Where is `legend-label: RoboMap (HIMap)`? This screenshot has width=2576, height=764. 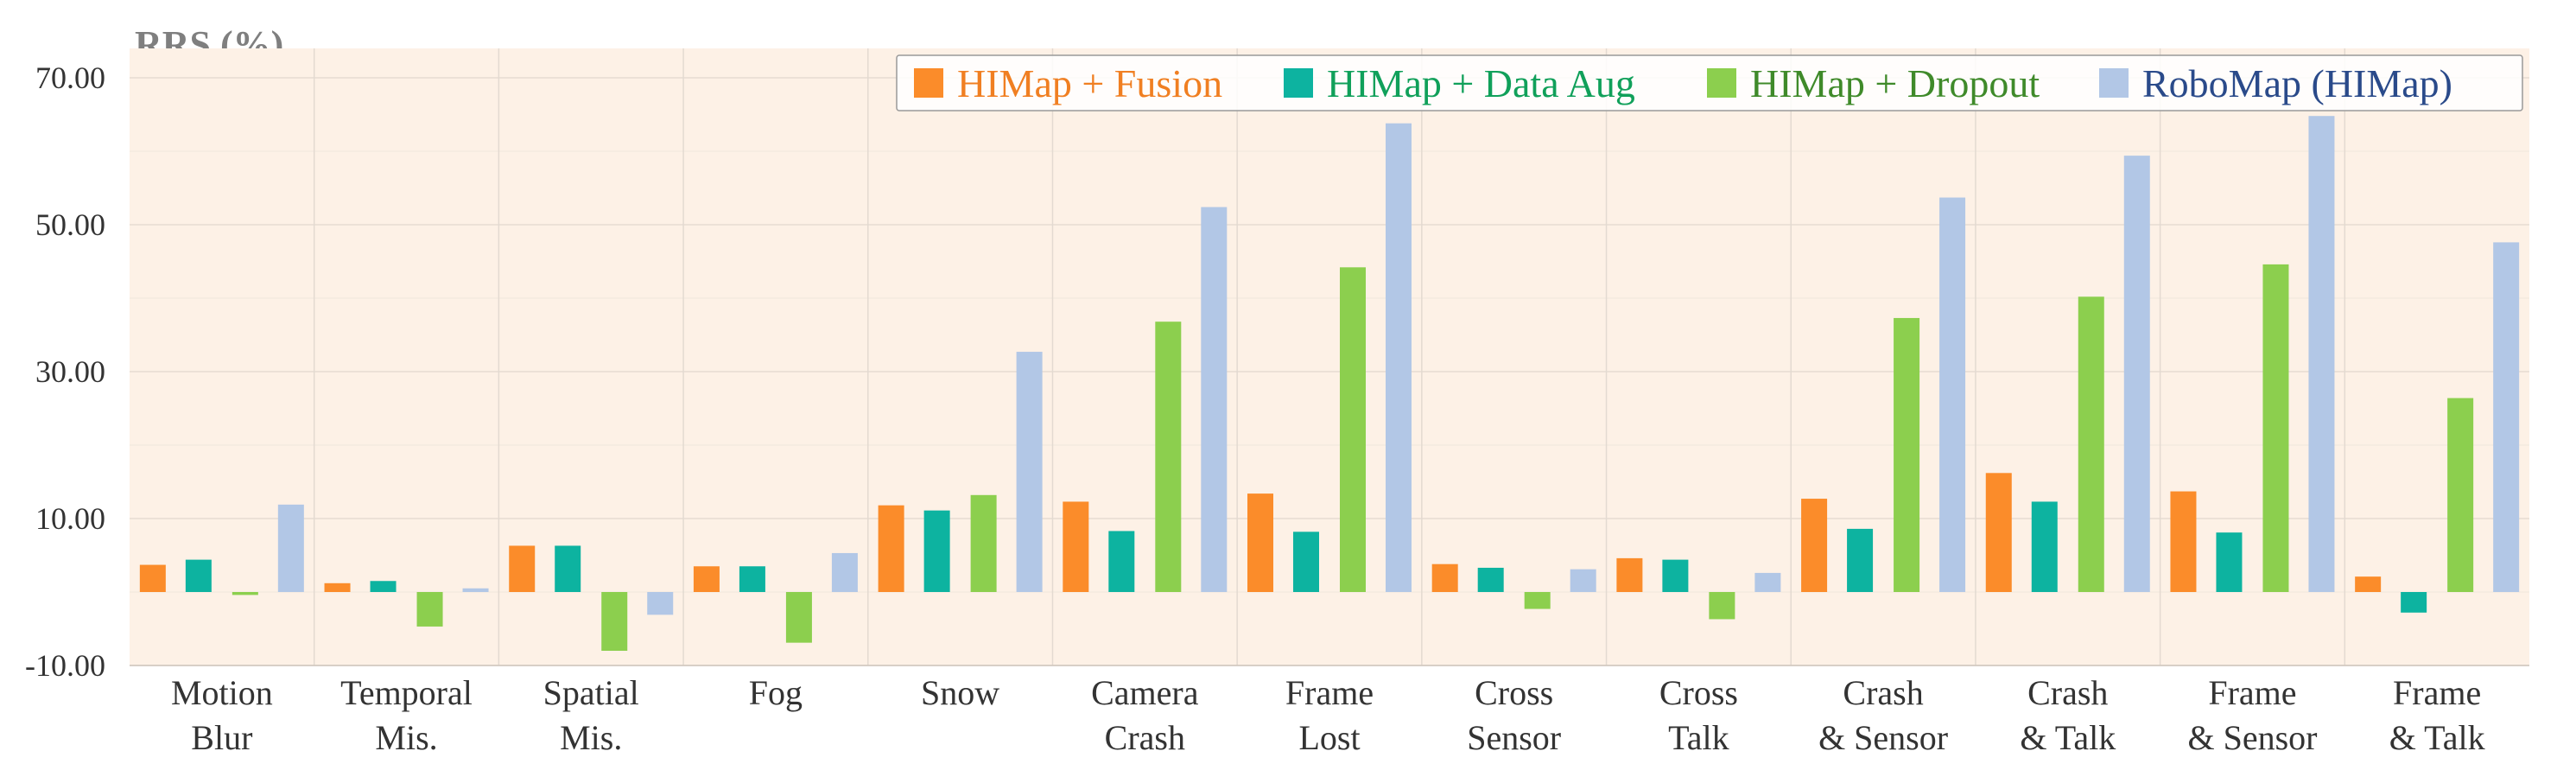
legend-label: RoboMap (HIMap) is located at coordinates (2297, 83).